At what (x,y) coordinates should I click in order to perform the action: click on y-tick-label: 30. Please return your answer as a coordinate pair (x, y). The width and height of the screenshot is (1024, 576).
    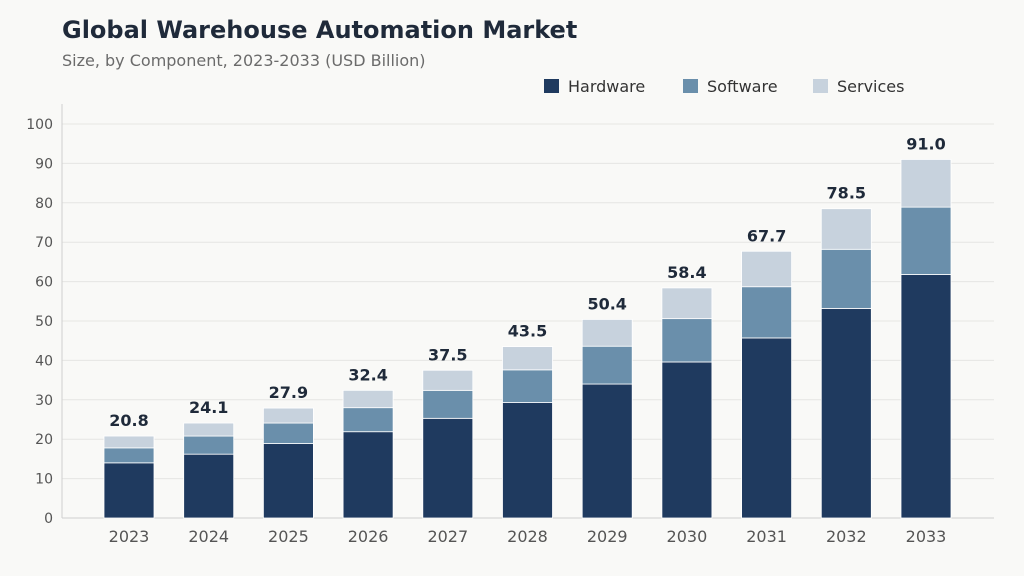
    Looking at the image, I should click on (44, 401).